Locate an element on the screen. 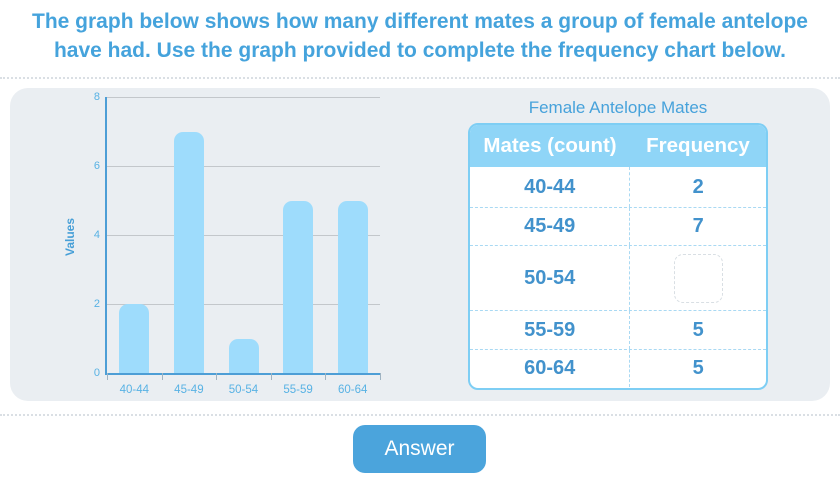 This screenshot has width=840, height=501. y-tick-label: 2 is located at coordinates (96, 304).